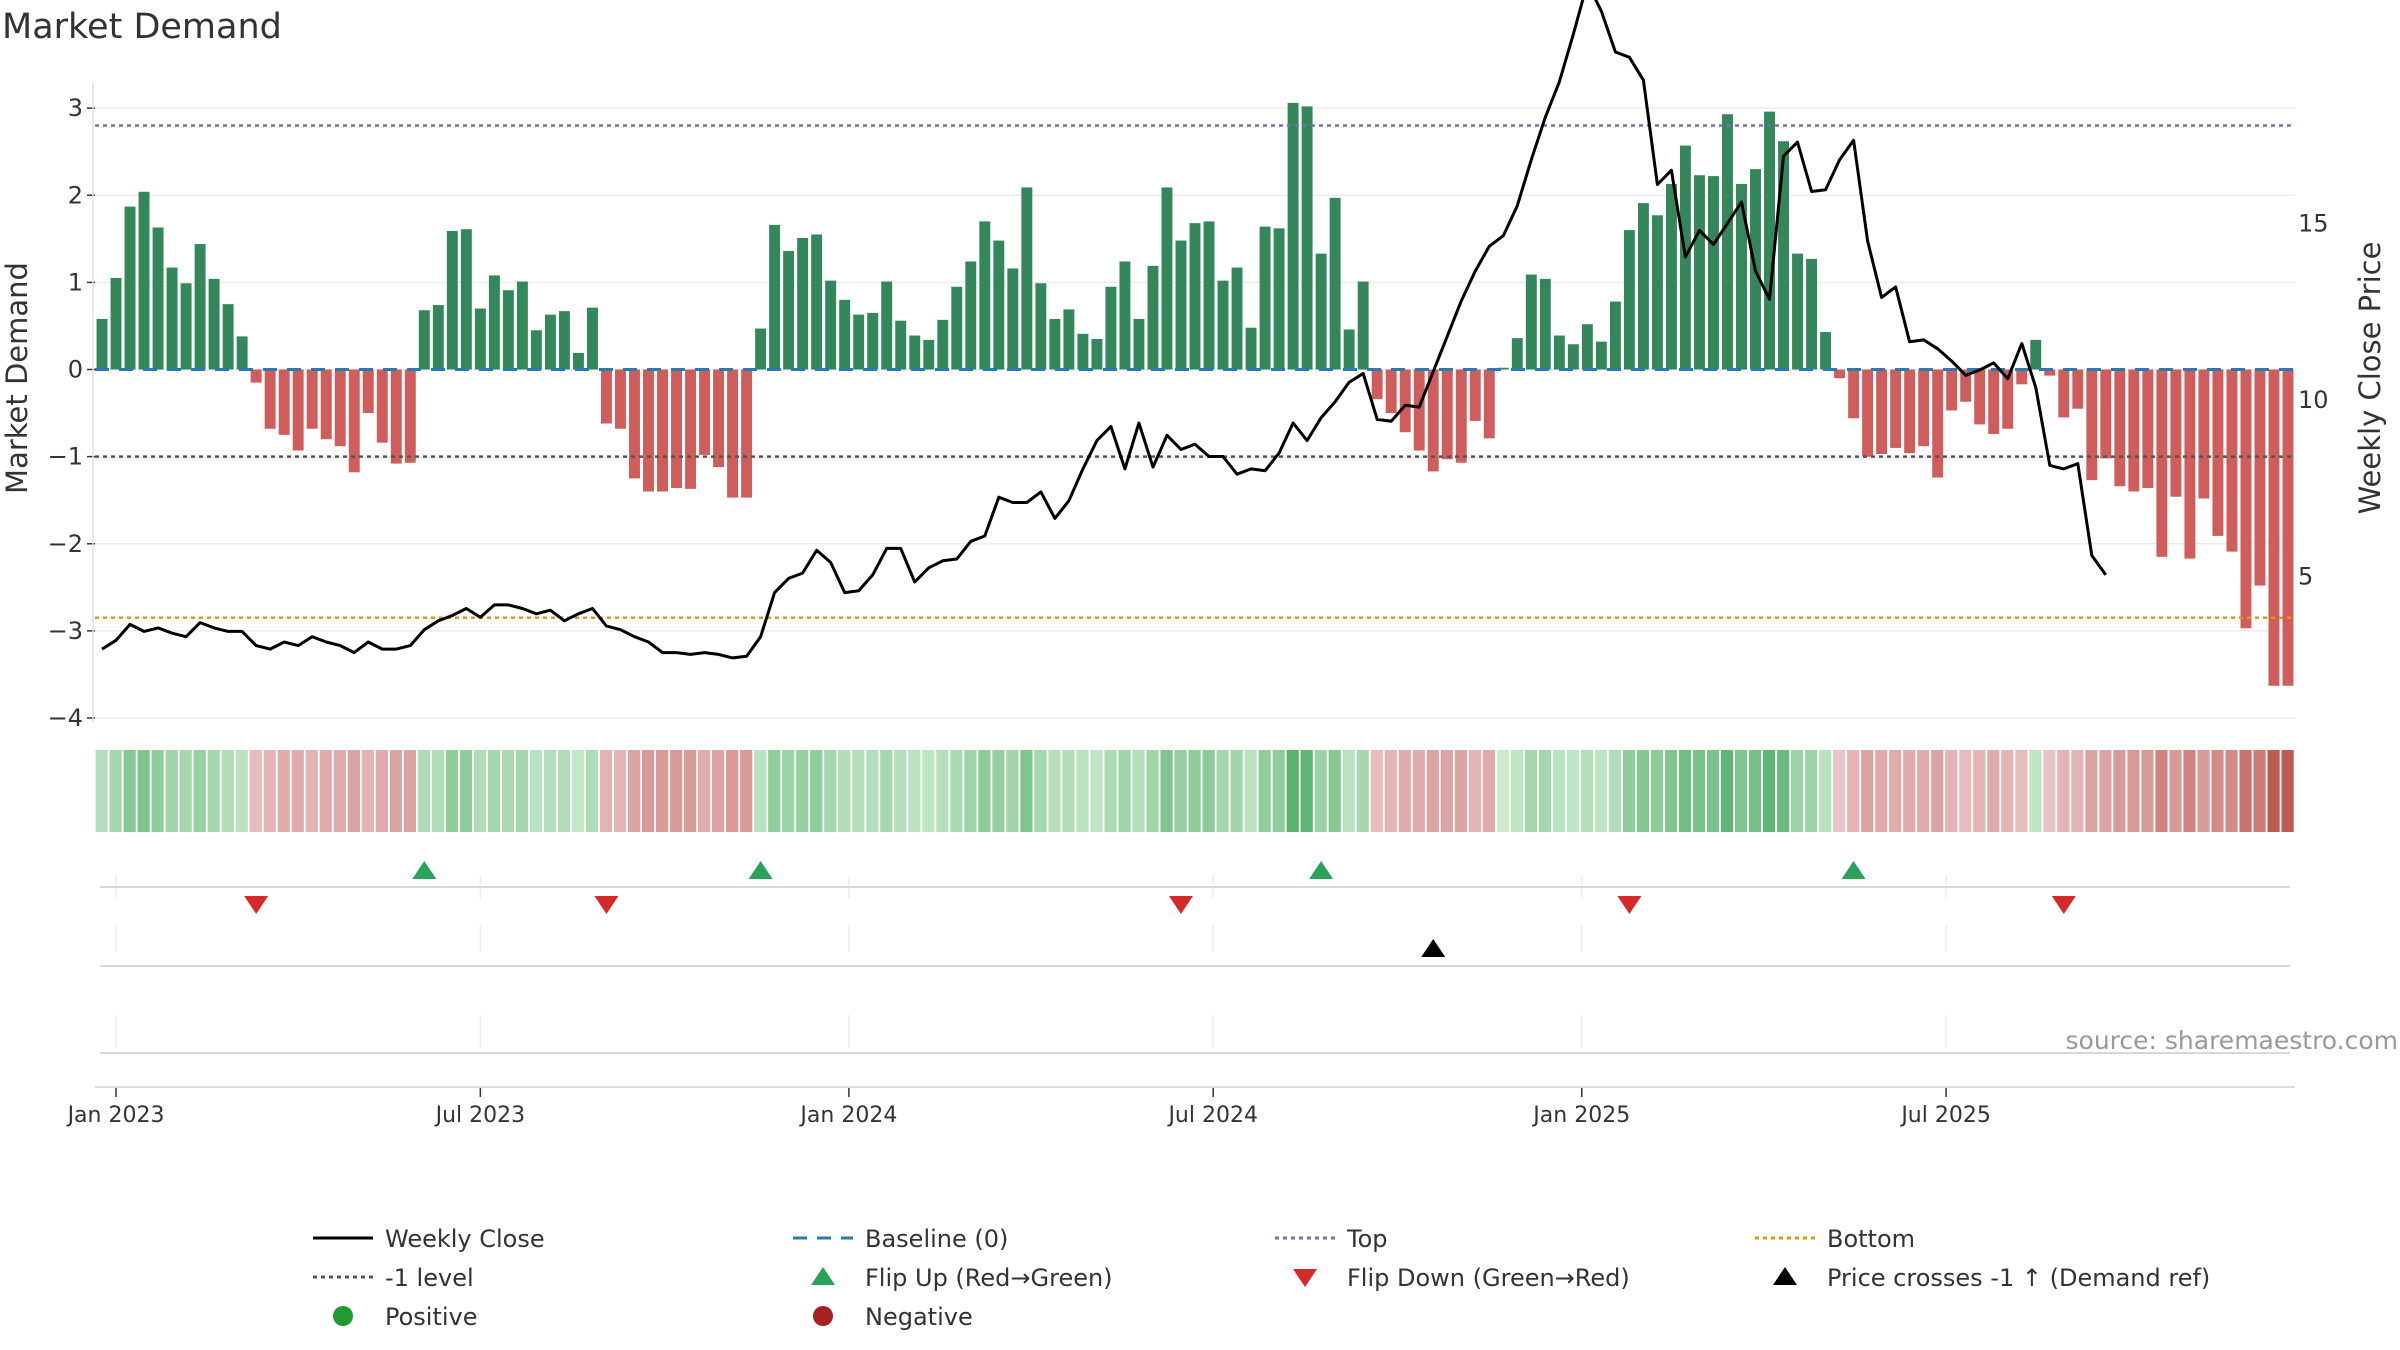 The width and height of the screenshot is (2400, 1350). I want to click on legend-swatch, so click(823, 1276).